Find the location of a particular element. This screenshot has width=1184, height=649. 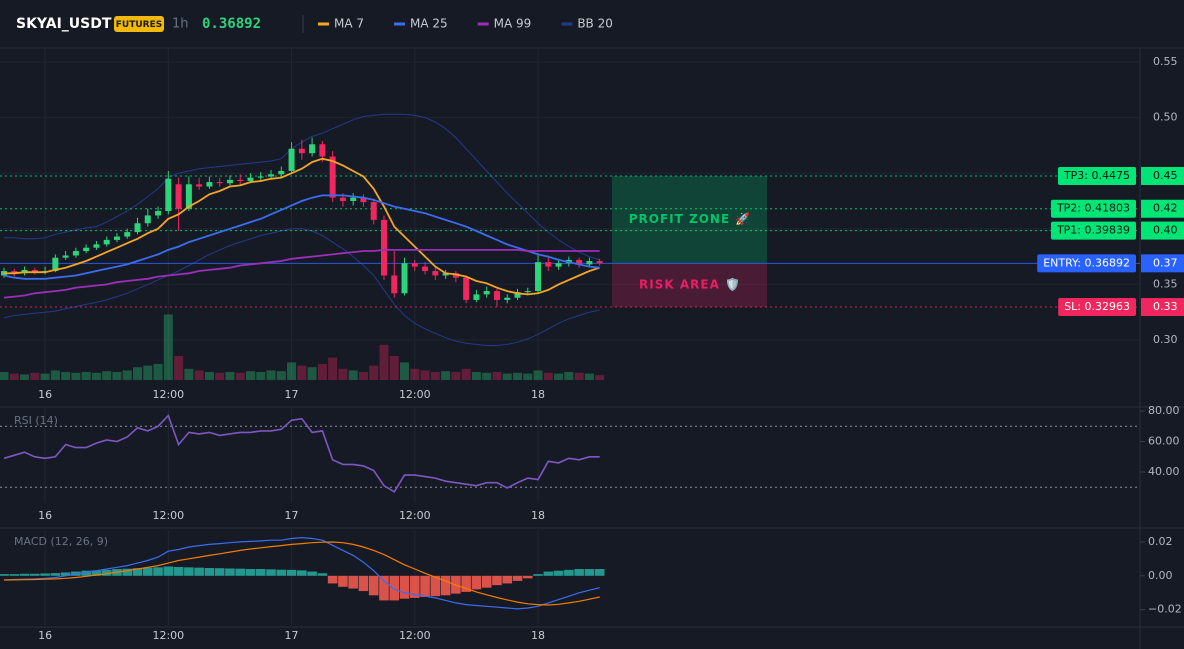

badge: FUTURES is located at coordinates (139, 25).